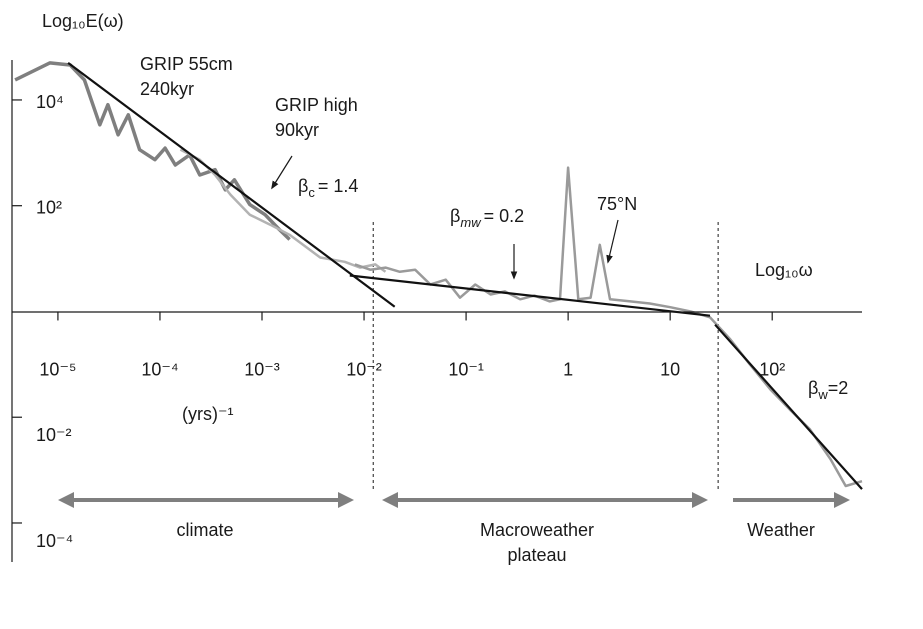 This screenshot has width=923, height=629. What do you see at coordinates (537, 530) in the screenshot?
I see `region-label: Macroweather` at bounding box center [537, 530].